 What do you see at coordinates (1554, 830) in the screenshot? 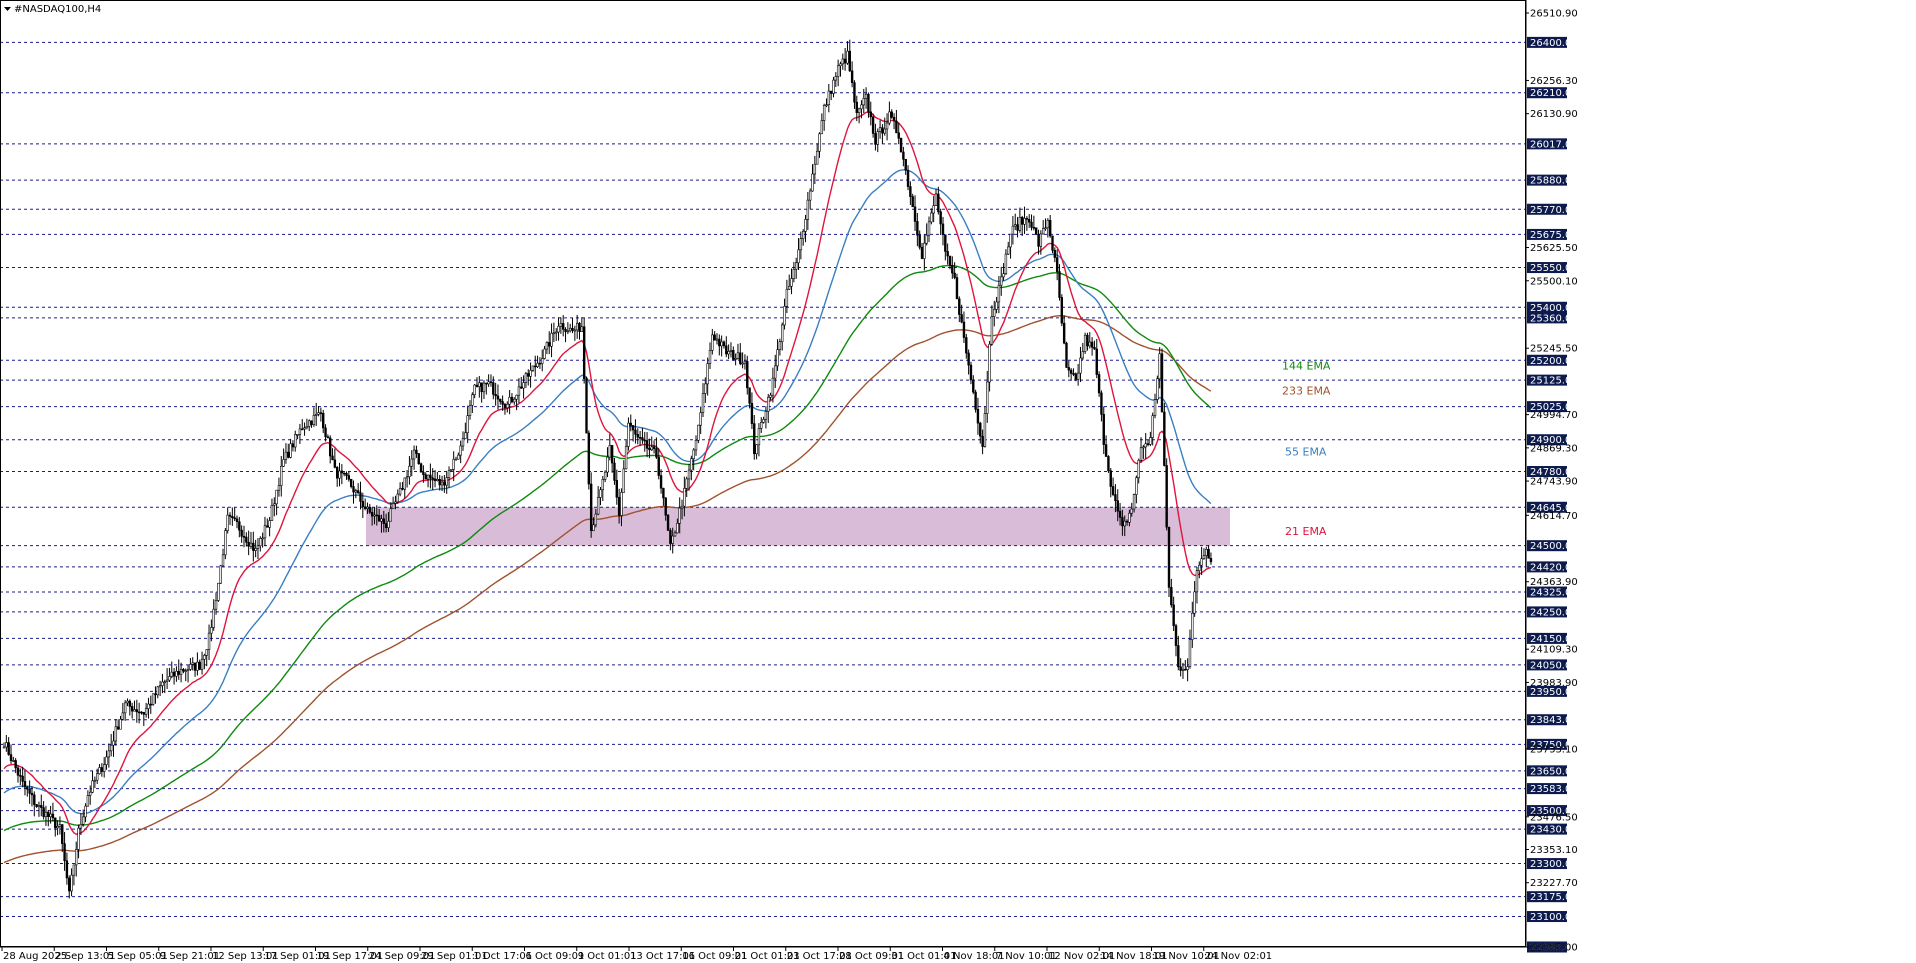
I see `level-price-label: 23430.00` at bounding box center [1554, 830].